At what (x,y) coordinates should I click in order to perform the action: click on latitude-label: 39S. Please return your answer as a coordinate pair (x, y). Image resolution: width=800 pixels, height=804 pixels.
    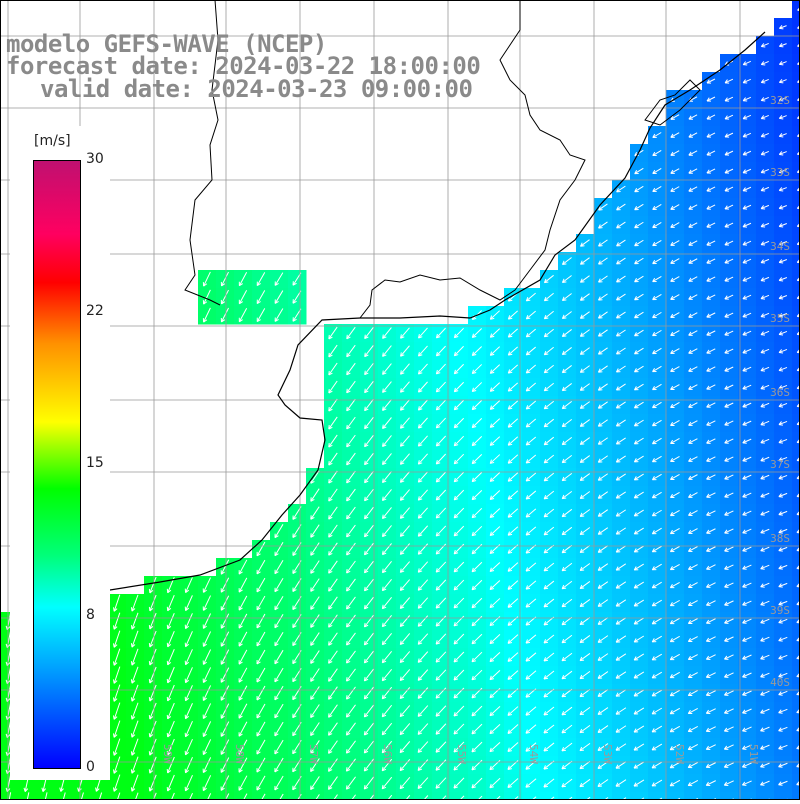
    Looking at the image, I should click on (780, 610).